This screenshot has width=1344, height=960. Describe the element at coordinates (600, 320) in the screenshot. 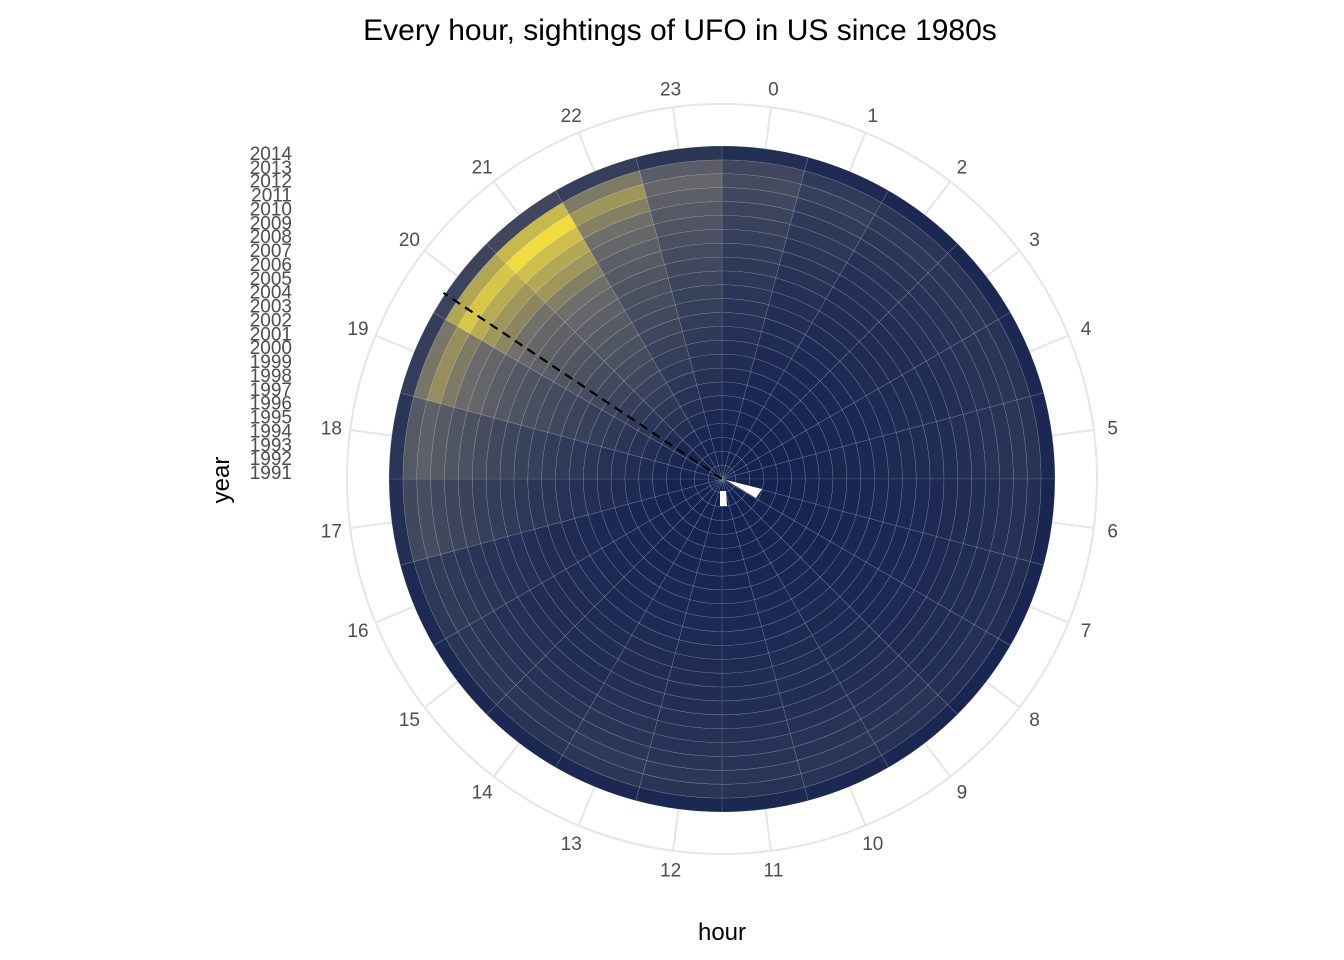

I see `tile-h21-y2005` at that location.